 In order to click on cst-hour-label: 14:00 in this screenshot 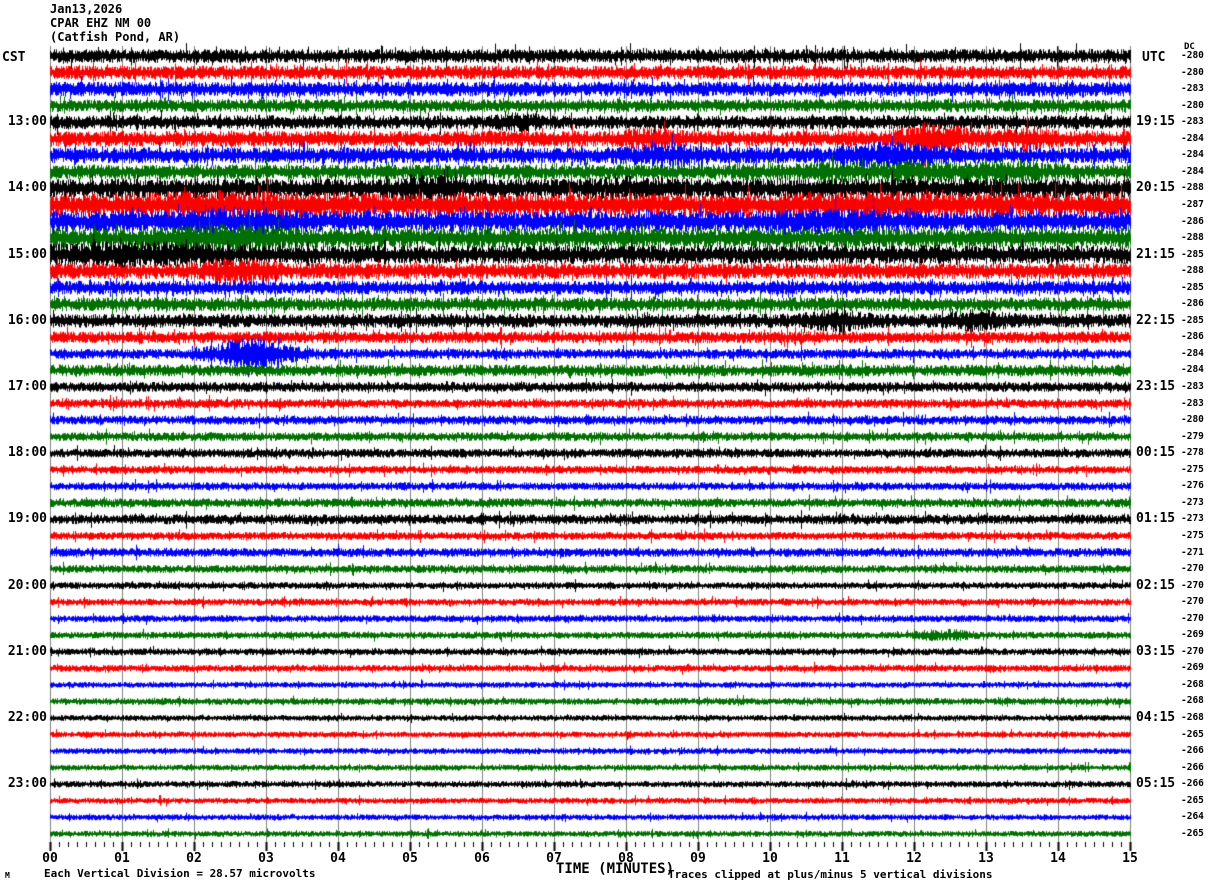, I will do `click(27, 188)`.